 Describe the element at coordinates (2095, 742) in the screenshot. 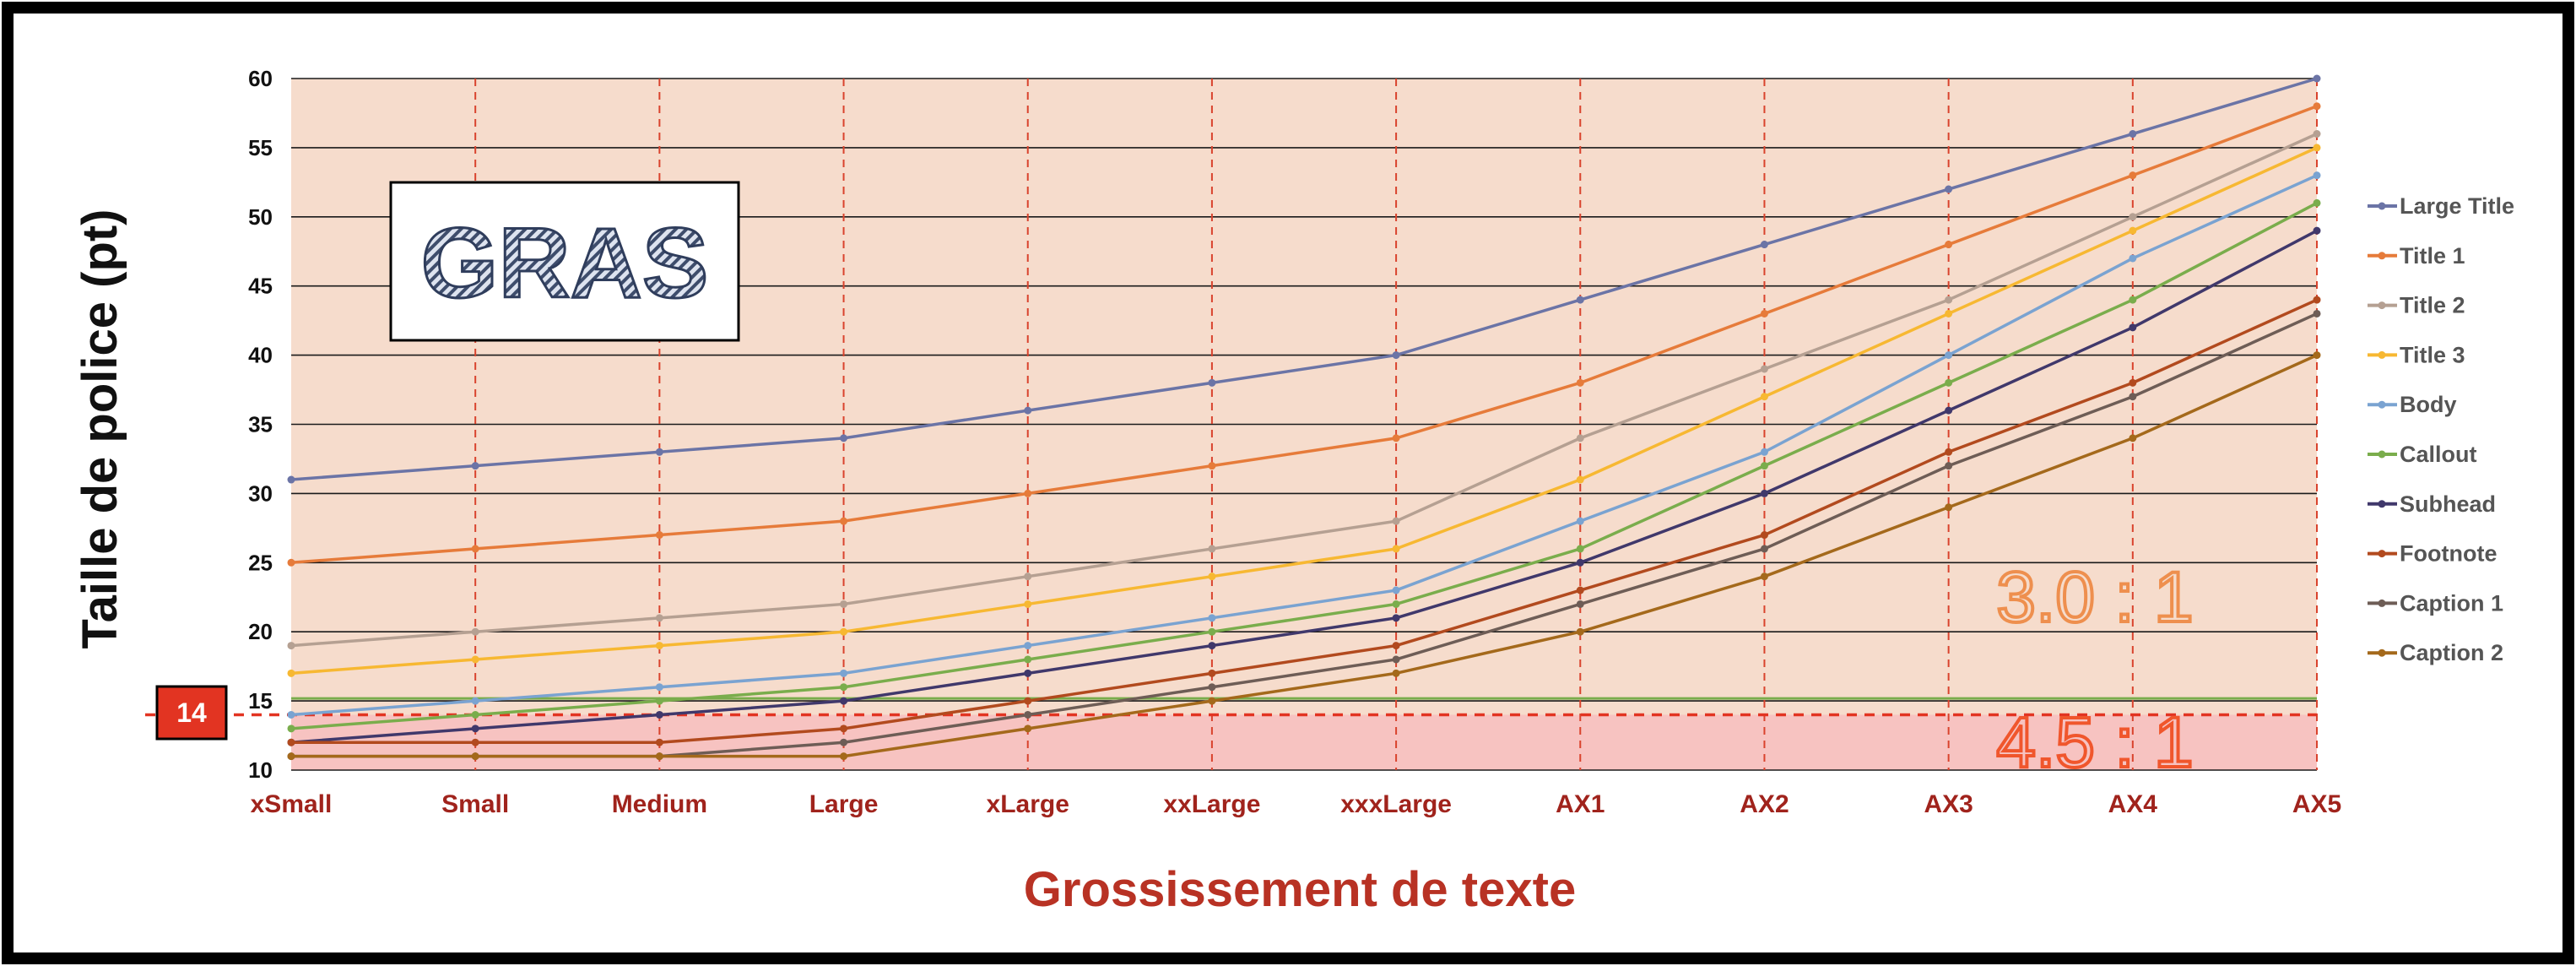

I see `contrast-ratio-lower: 4.5 : 1` at that location.